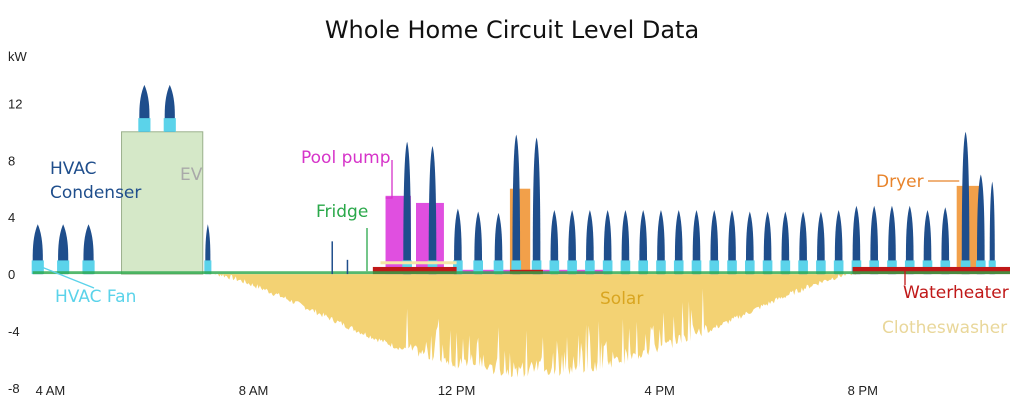 This screenshot has height=410, width=1024. Describe the element at coordinates (418, 263) in the screenshot. I see `clotheswasher-strip` at that location.